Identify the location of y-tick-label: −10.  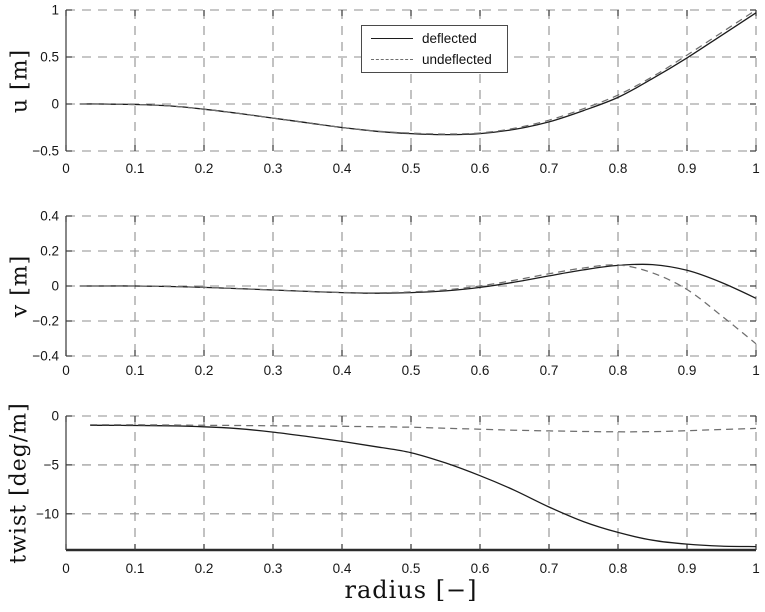
(47, 513).